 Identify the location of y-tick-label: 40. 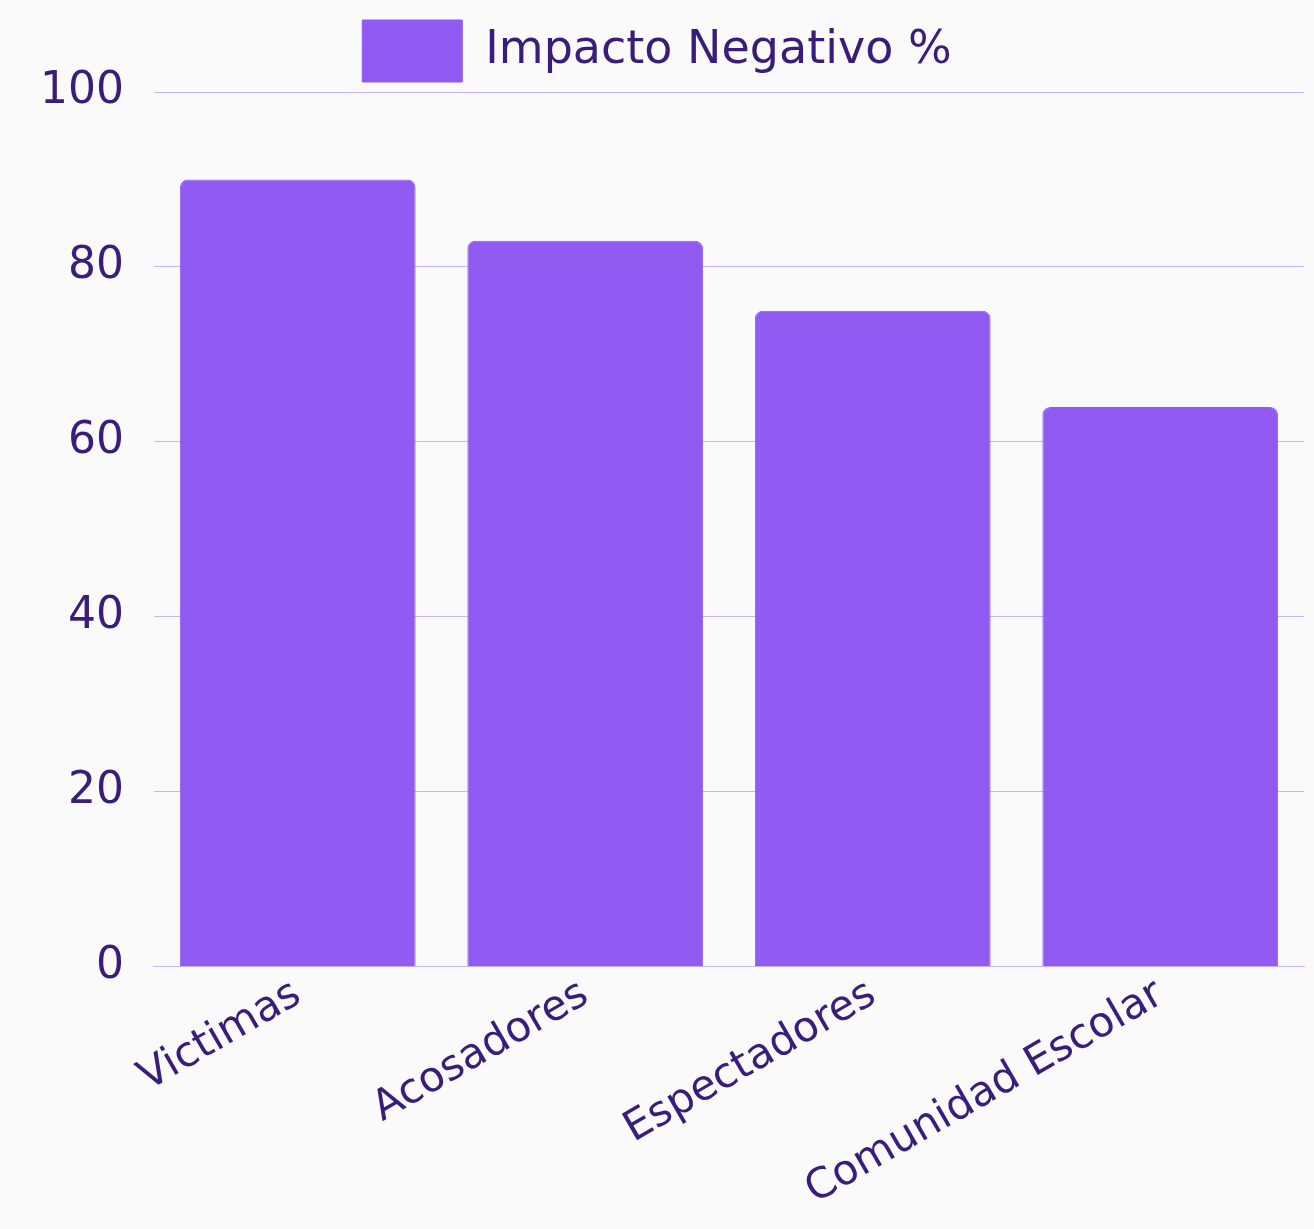
(95, 613).